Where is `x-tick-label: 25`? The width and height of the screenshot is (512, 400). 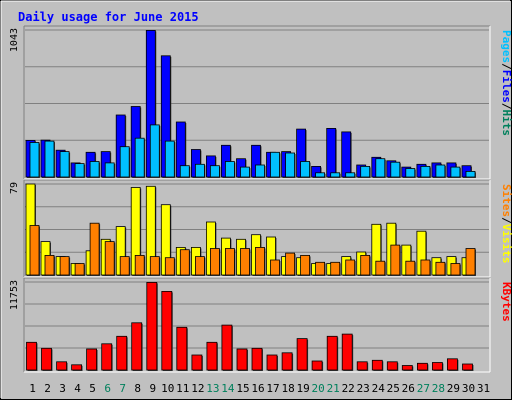 x-tick-label: 25 is located at coordinates (393, 388).